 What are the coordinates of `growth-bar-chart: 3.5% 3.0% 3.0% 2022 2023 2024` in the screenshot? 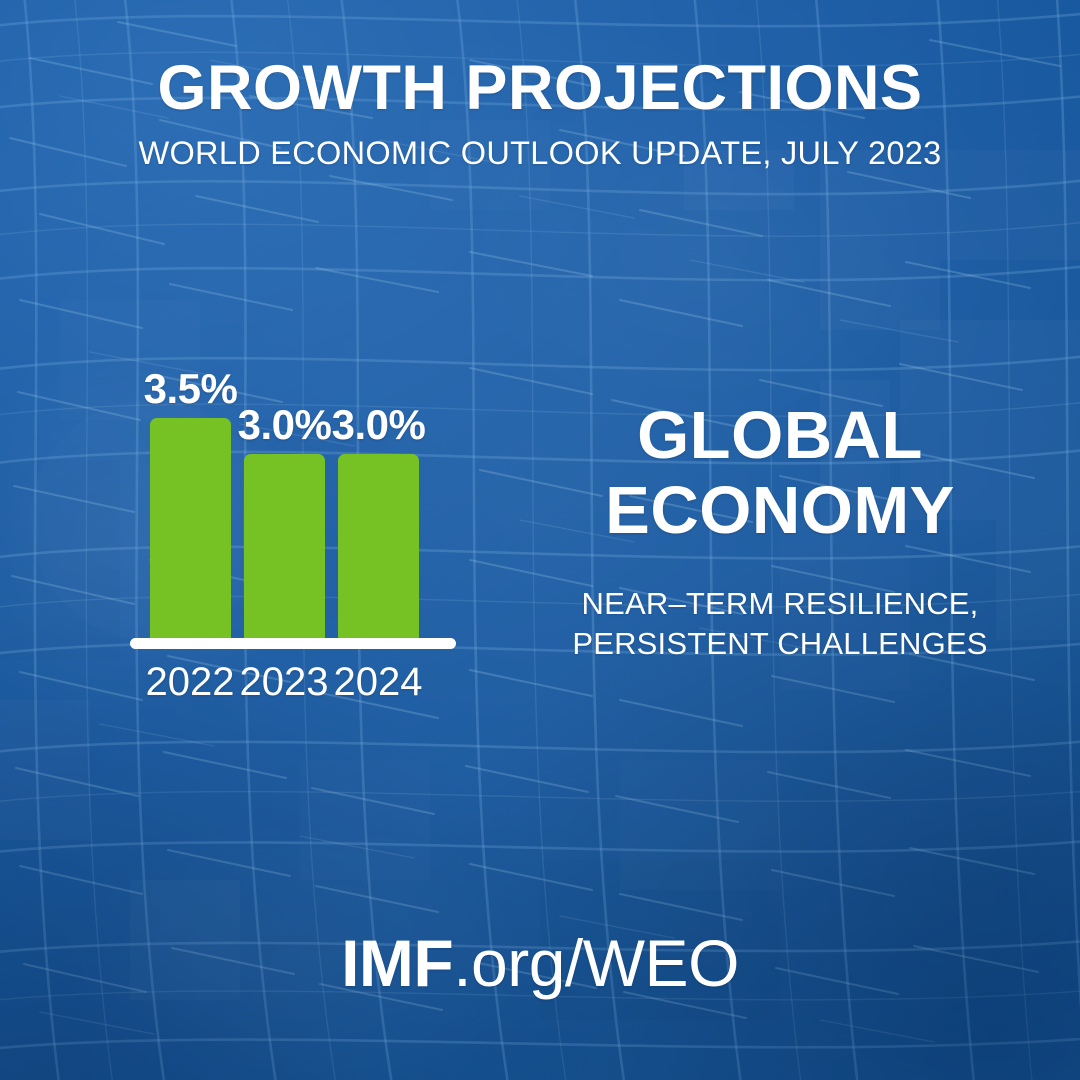 It's located at (293, 528).